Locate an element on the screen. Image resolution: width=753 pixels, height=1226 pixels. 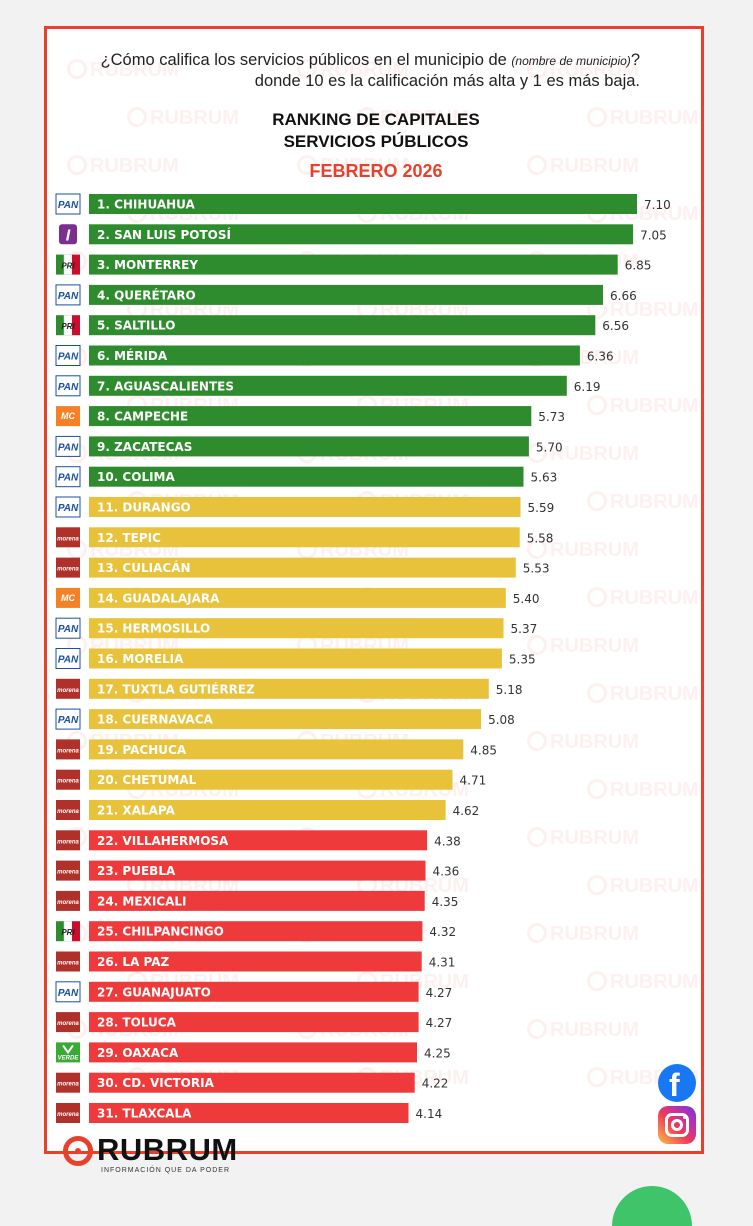
chart-row: PAN 11. DURANGO 5.59 is located at coordinates (305, 507).